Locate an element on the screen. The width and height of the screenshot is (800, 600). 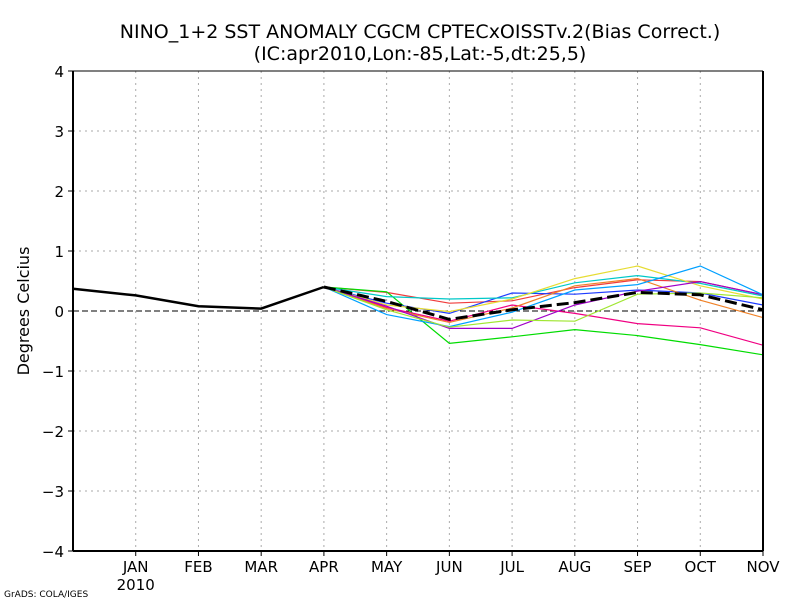
series-line-member-orange is located at coordinates (543, 300).